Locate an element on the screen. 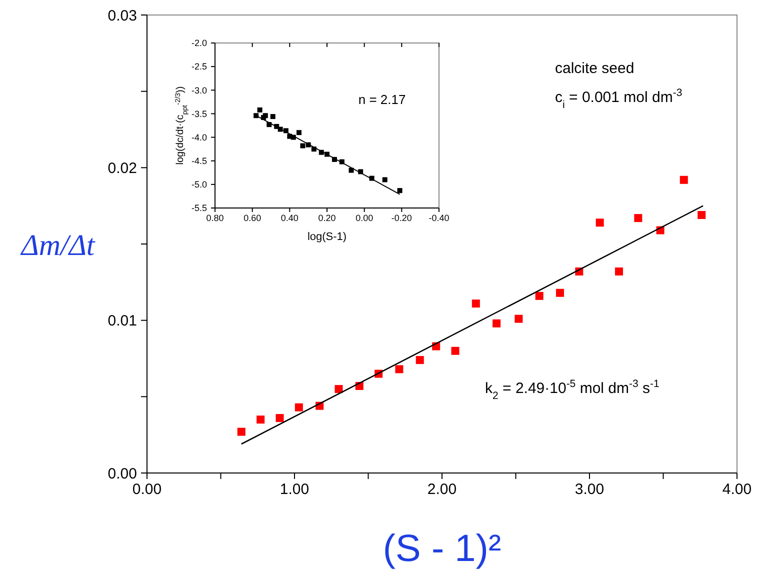 The width and height of the screenshot is (758, 579). y-tick-label: -5.0 is located at coordinates (199, 185).